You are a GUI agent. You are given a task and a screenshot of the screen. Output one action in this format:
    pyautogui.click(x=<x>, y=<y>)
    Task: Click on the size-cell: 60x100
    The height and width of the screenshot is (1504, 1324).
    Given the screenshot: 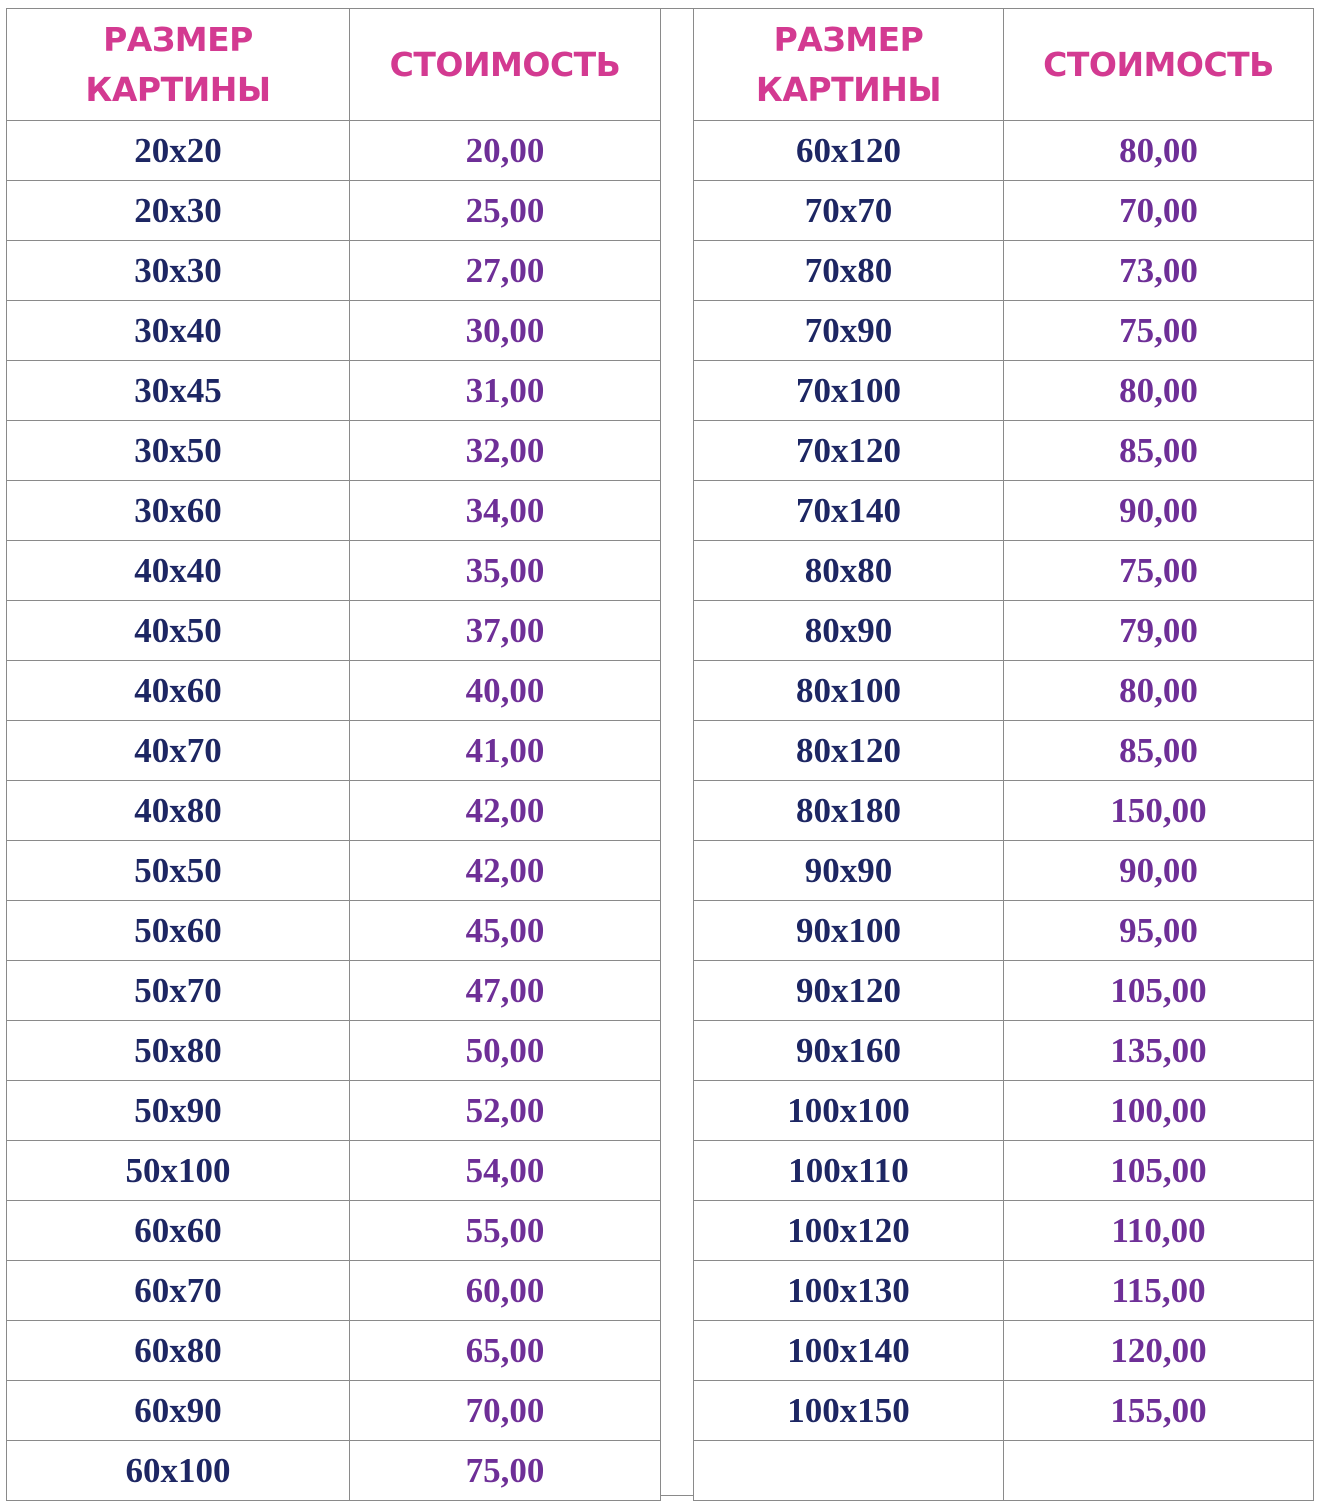 What is the action you would take?
    pyautogui.click(x=178, y=1470)
    